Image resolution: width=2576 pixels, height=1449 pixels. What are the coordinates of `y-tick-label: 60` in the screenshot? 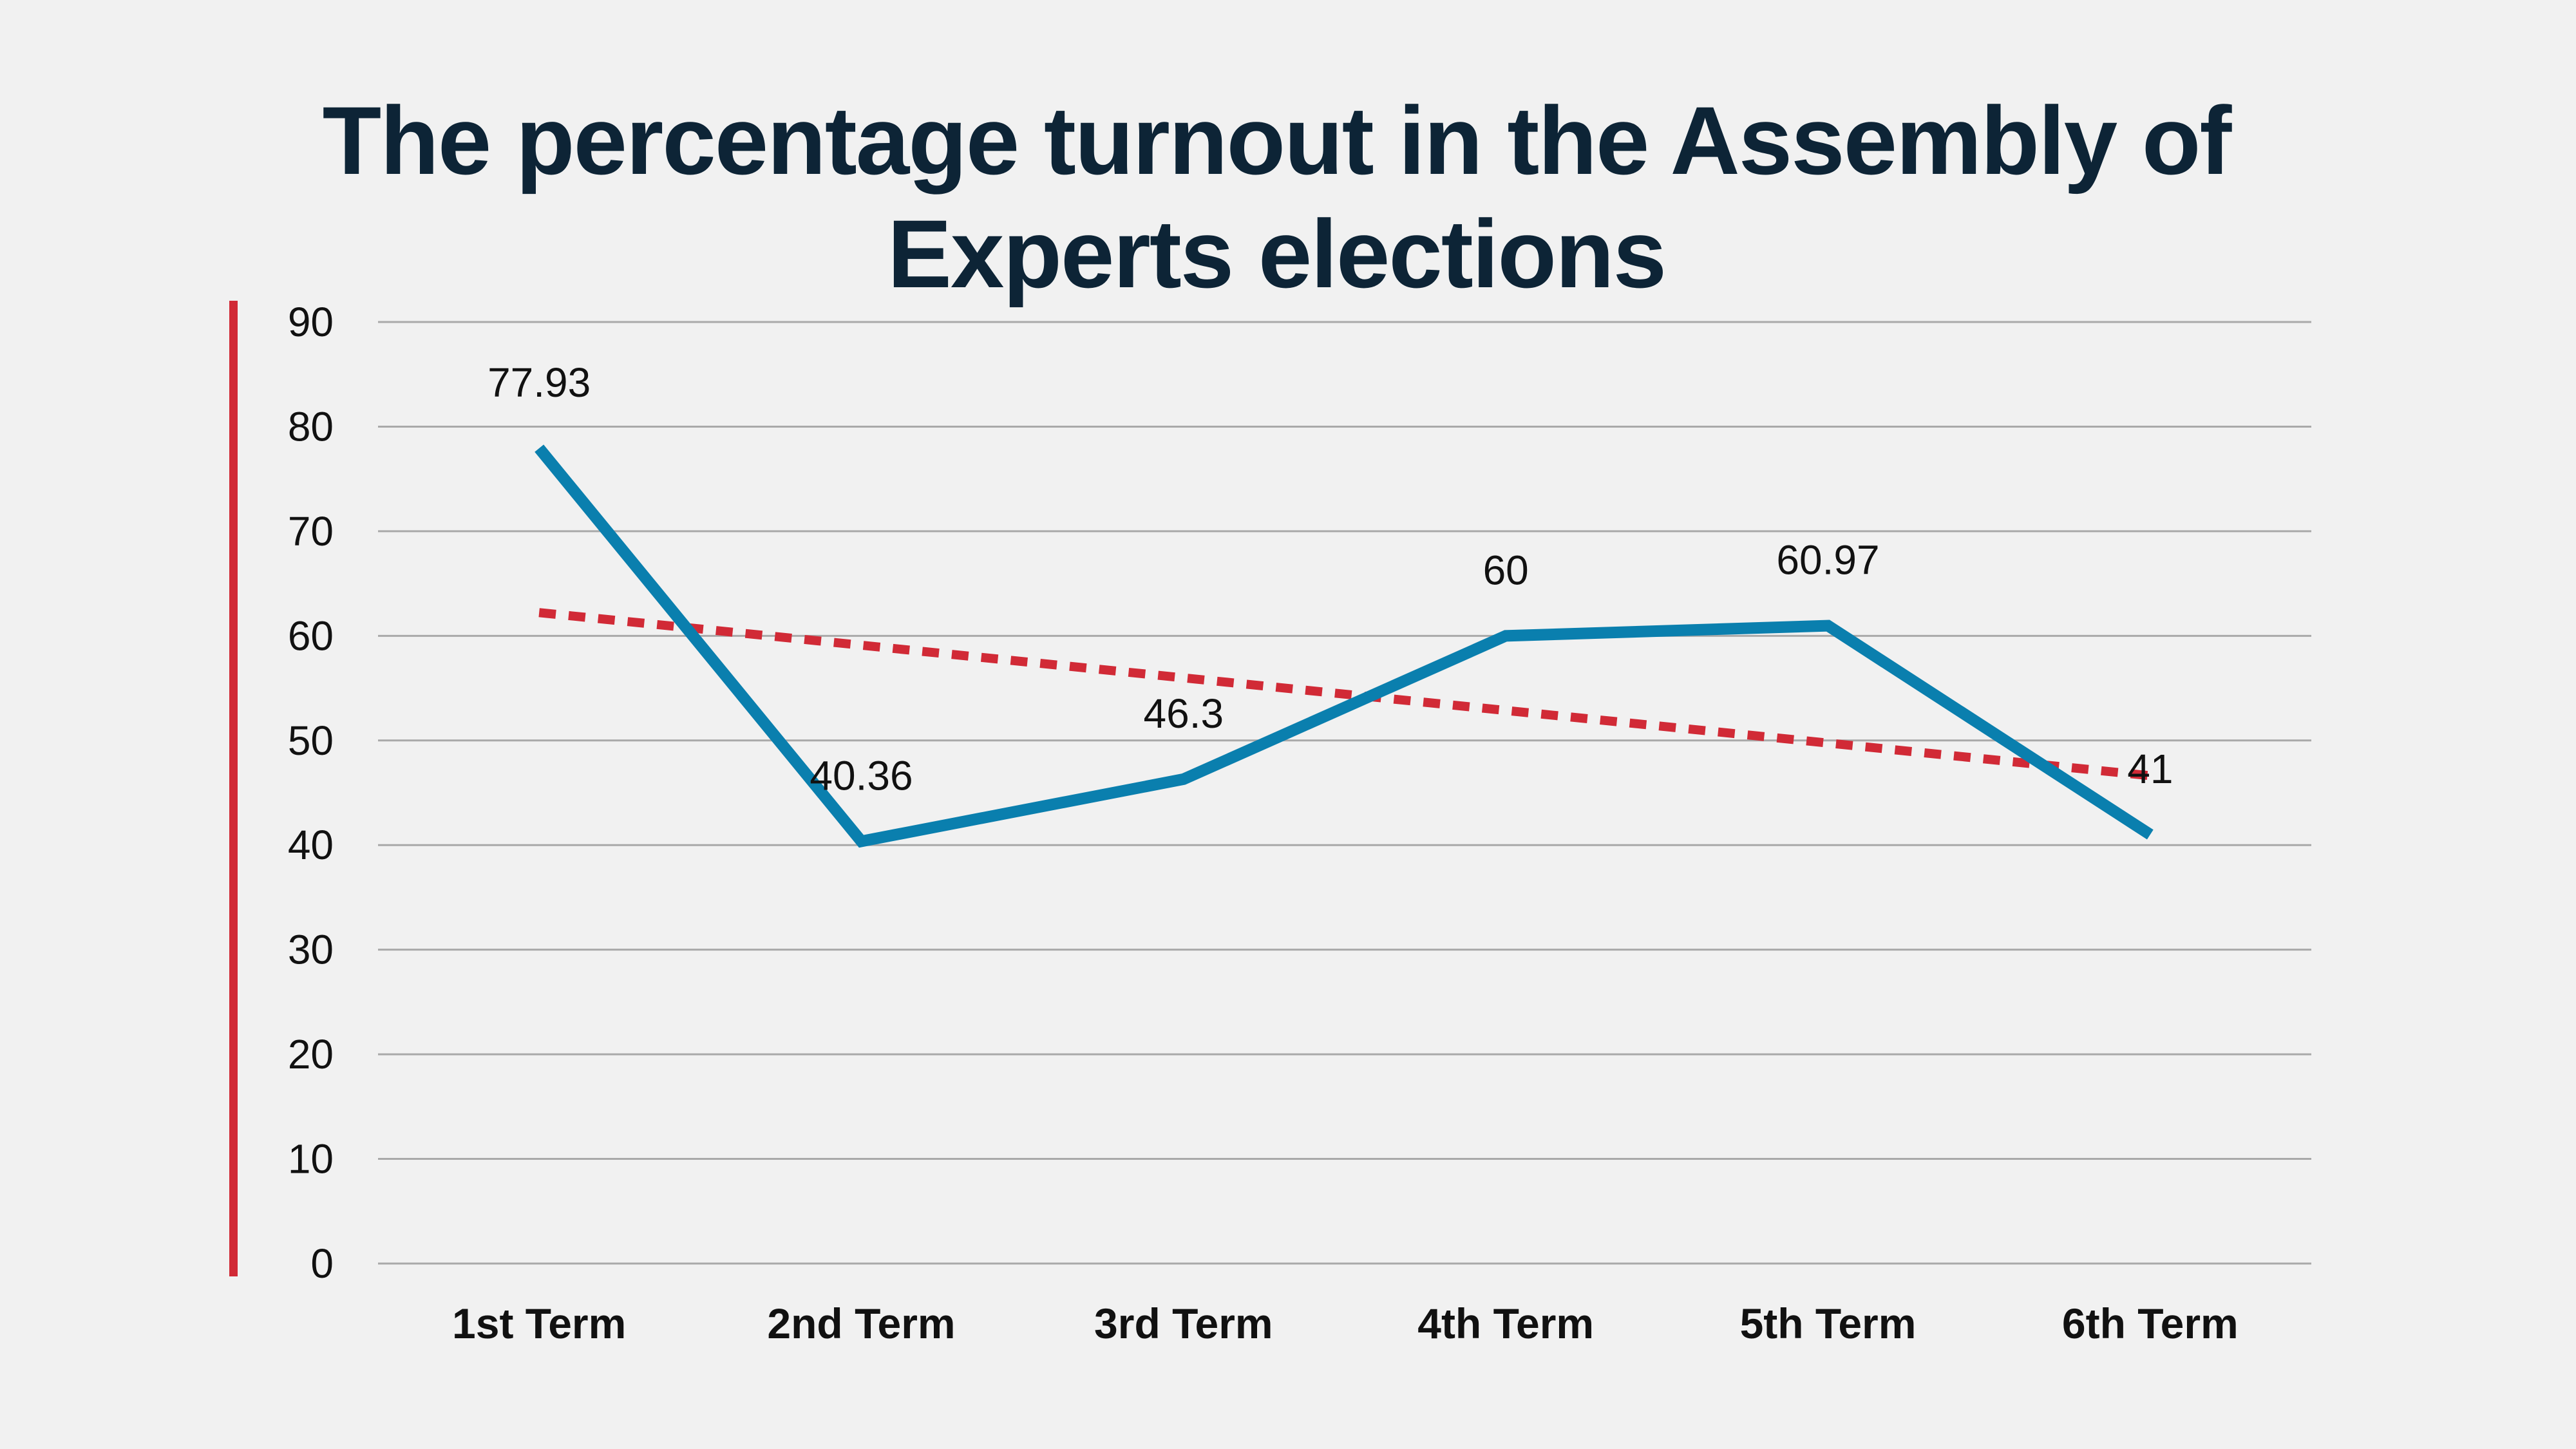 It's located at (311, 635).